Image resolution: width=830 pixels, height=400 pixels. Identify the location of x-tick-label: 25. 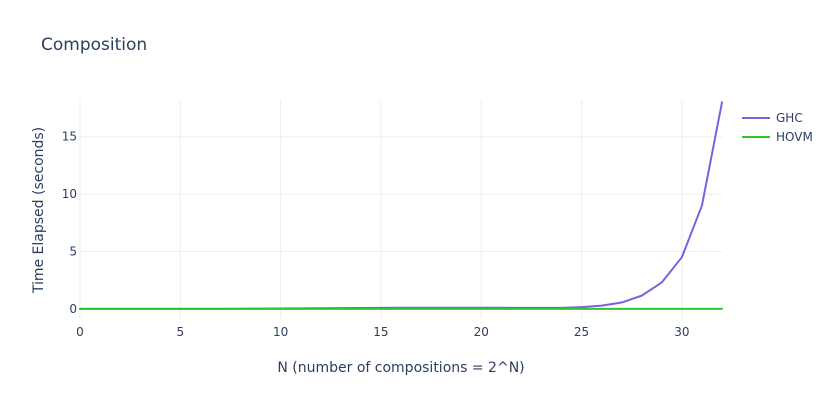
(581, 332).